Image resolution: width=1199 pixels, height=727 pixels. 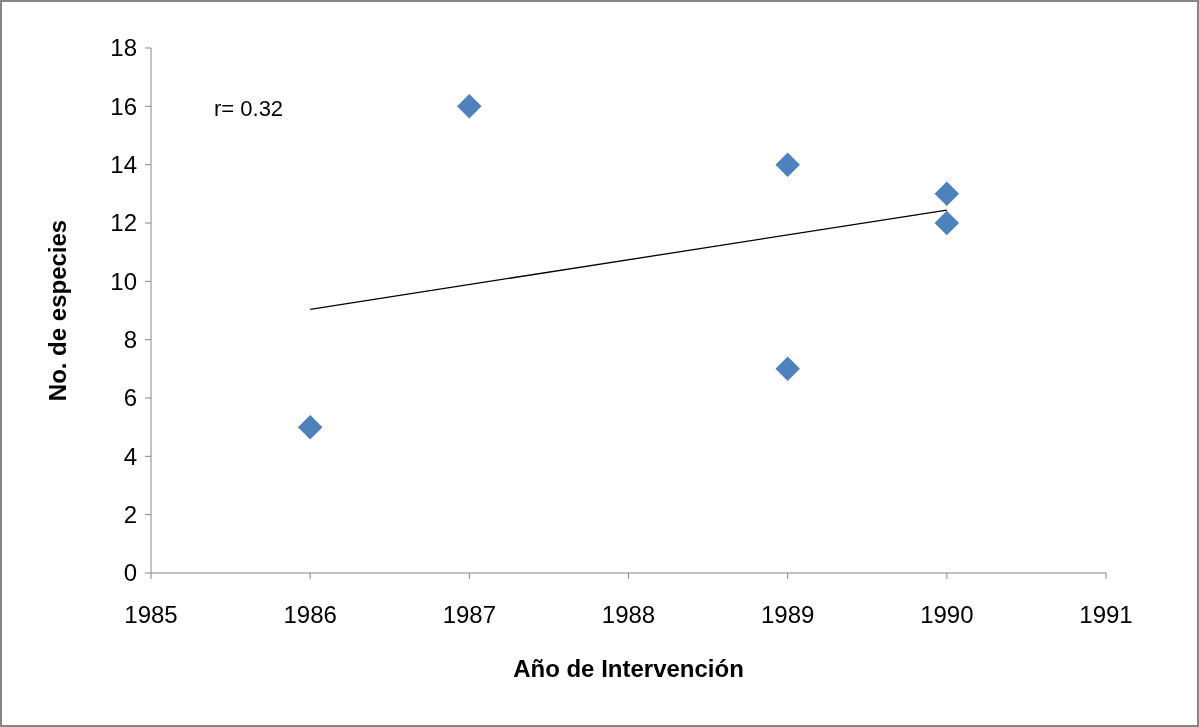 What do you see at coordinates (57, 310) in the screenshot?
I see `y-axis-title: No. de especies` at bounding box center [57, 310].